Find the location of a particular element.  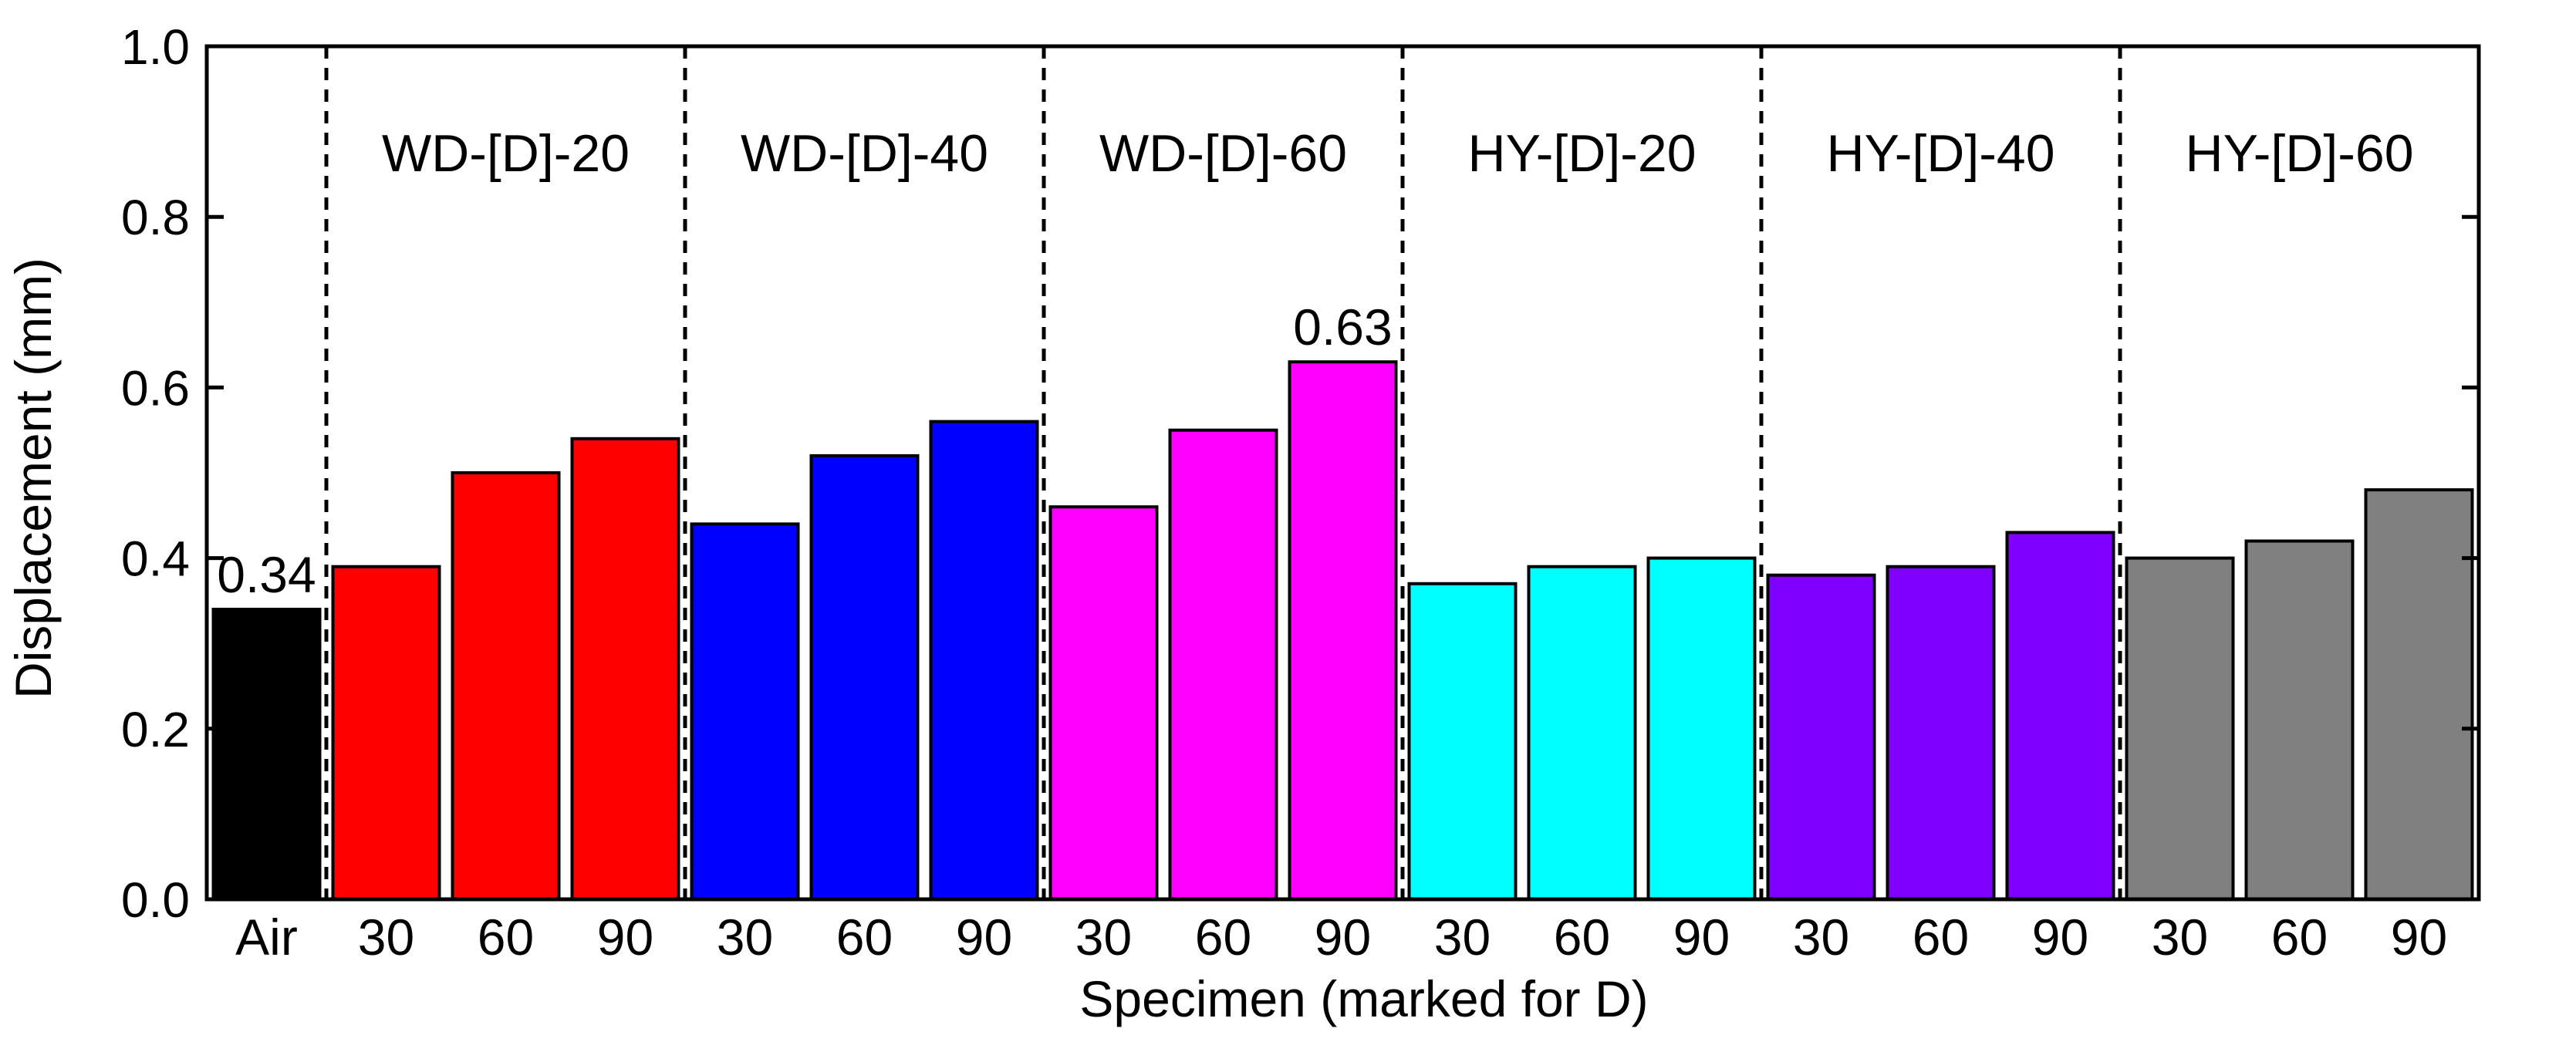

y-tick-label-1: 0.2 is located at coordinates (156, 729).